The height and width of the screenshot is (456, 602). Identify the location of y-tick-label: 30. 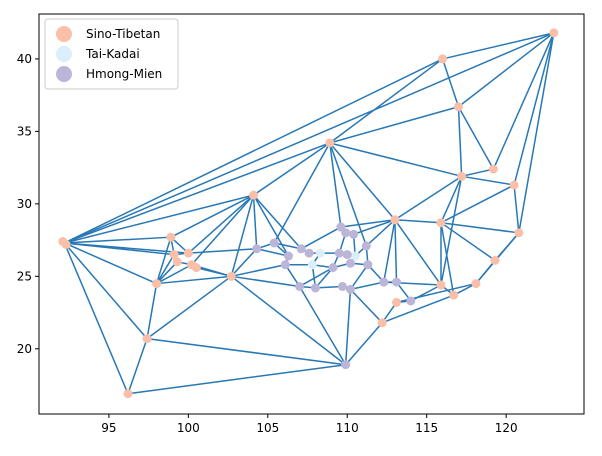
(24, 204).